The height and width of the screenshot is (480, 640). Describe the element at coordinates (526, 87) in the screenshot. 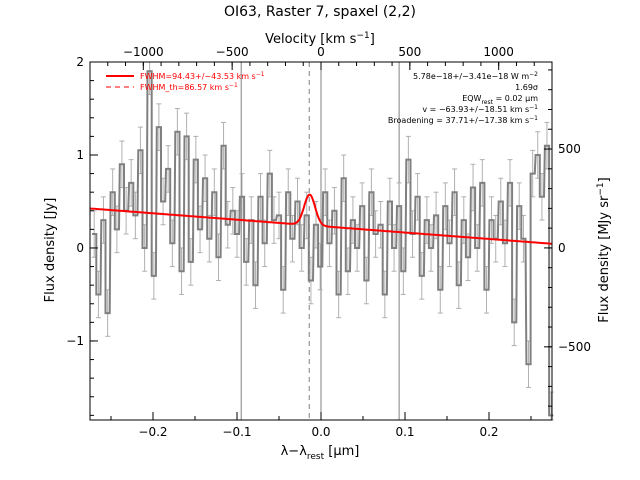

I see `annotation-line-sigma: 1.69σ` at that location.